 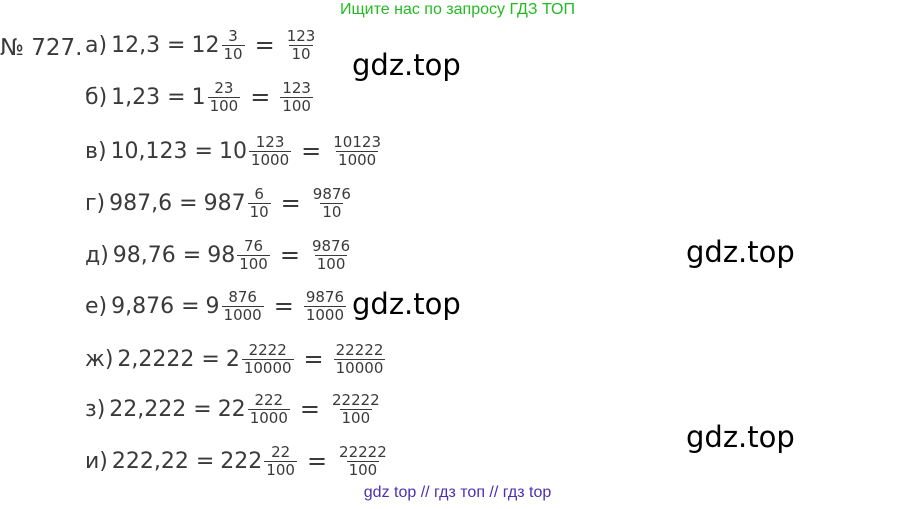 I want to click on item-label: и), so click(x=96, y=461).